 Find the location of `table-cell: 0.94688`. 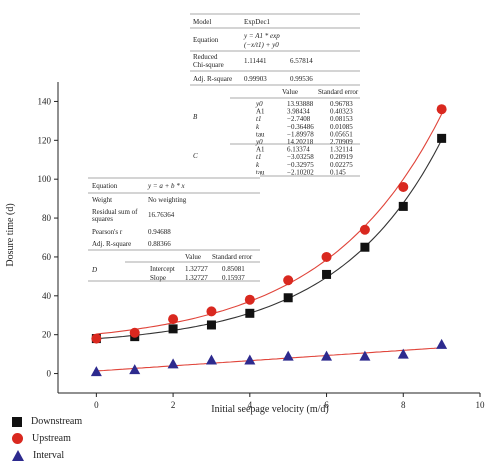

table-cell: 0.94688 is located at coordinates (159, 232).